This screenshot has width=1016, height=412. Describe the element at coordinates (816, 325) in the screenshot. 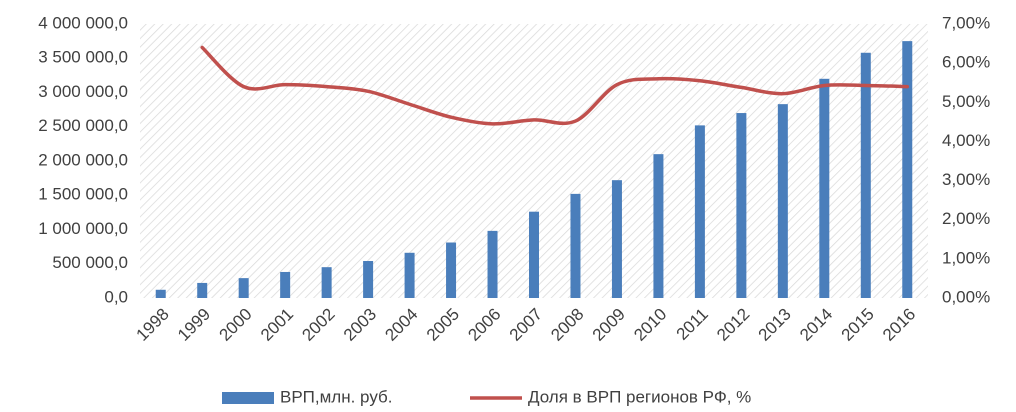

I see `x-tick-label: 2014` at that location.